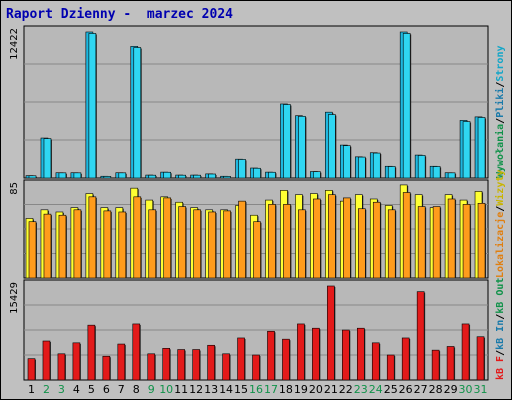 Image resolution: width=512 pixels, height=400 pixels. I want to click on panel-1-legend: Wywołania/Pliki/Strony, so click(500, 112).